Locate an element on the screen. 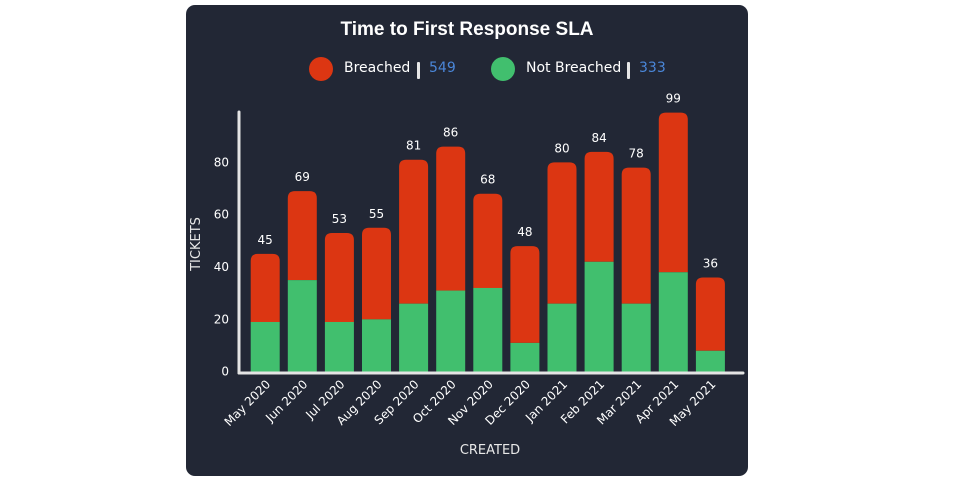 The width and height of the screenshot is (953, 482). bar-total-label: 69 is located at coordinates (302, 177).